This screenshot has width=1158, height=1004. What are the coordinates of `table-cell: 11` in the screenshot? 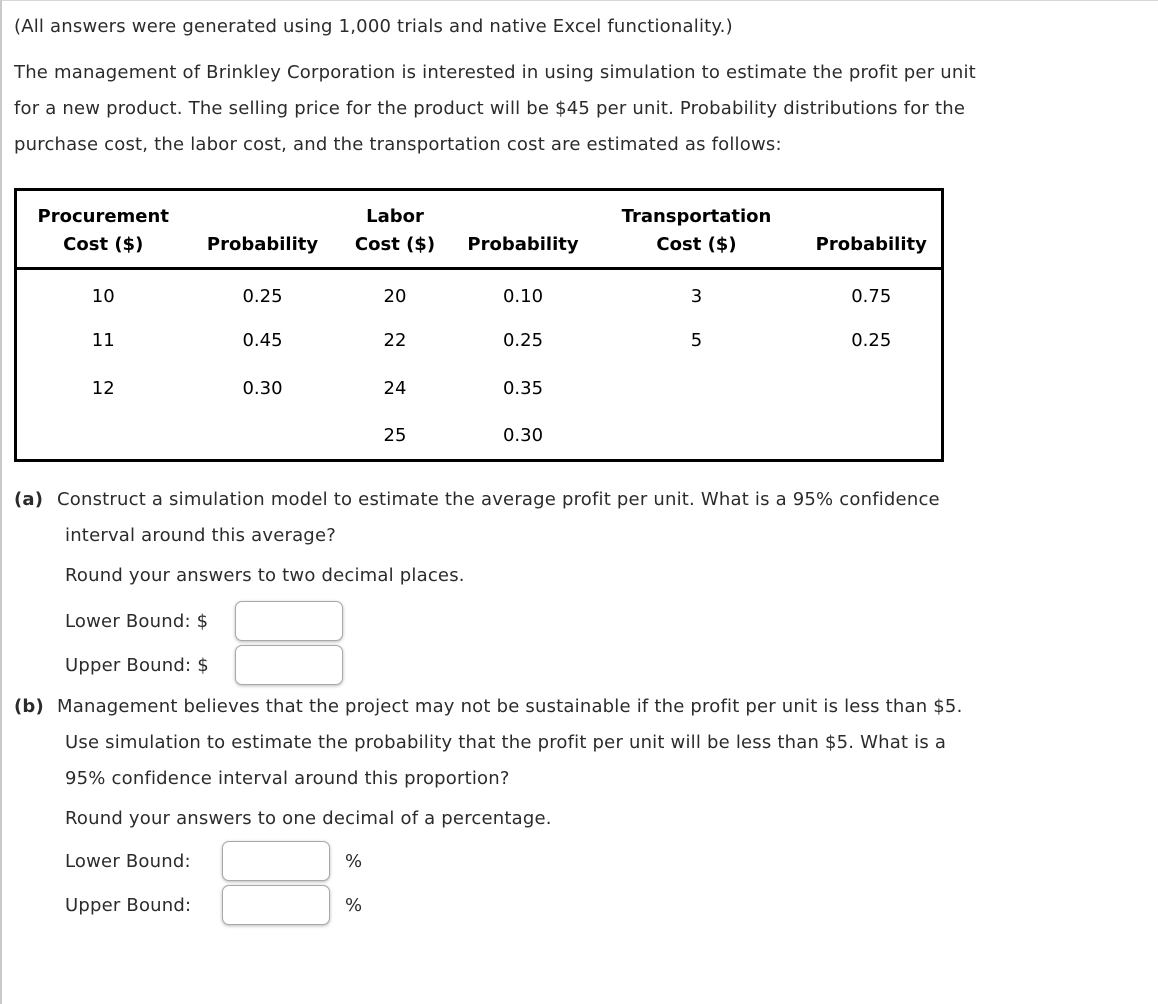 It's located at (103, 340).